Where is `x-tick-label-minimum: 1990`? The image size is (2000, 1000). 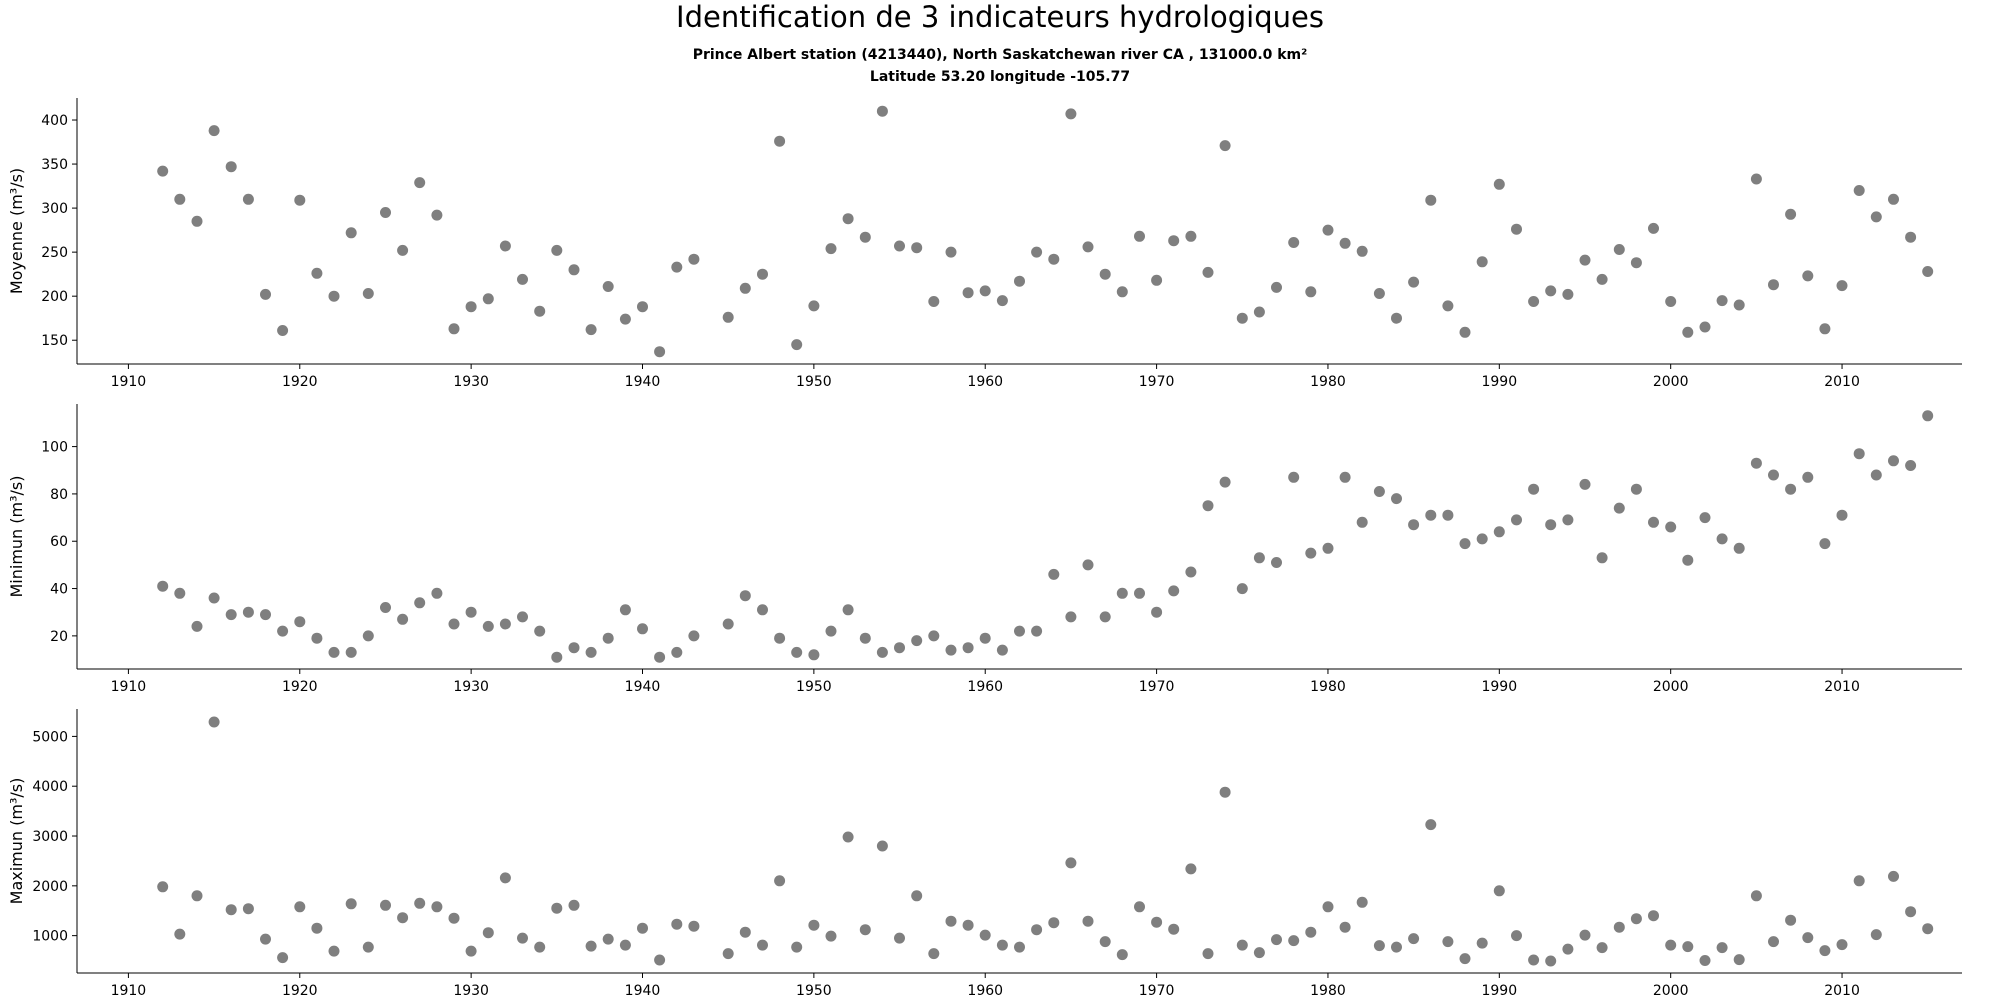
x-tick-label-minimum: 1990 is located at coordinates (1499, 687).